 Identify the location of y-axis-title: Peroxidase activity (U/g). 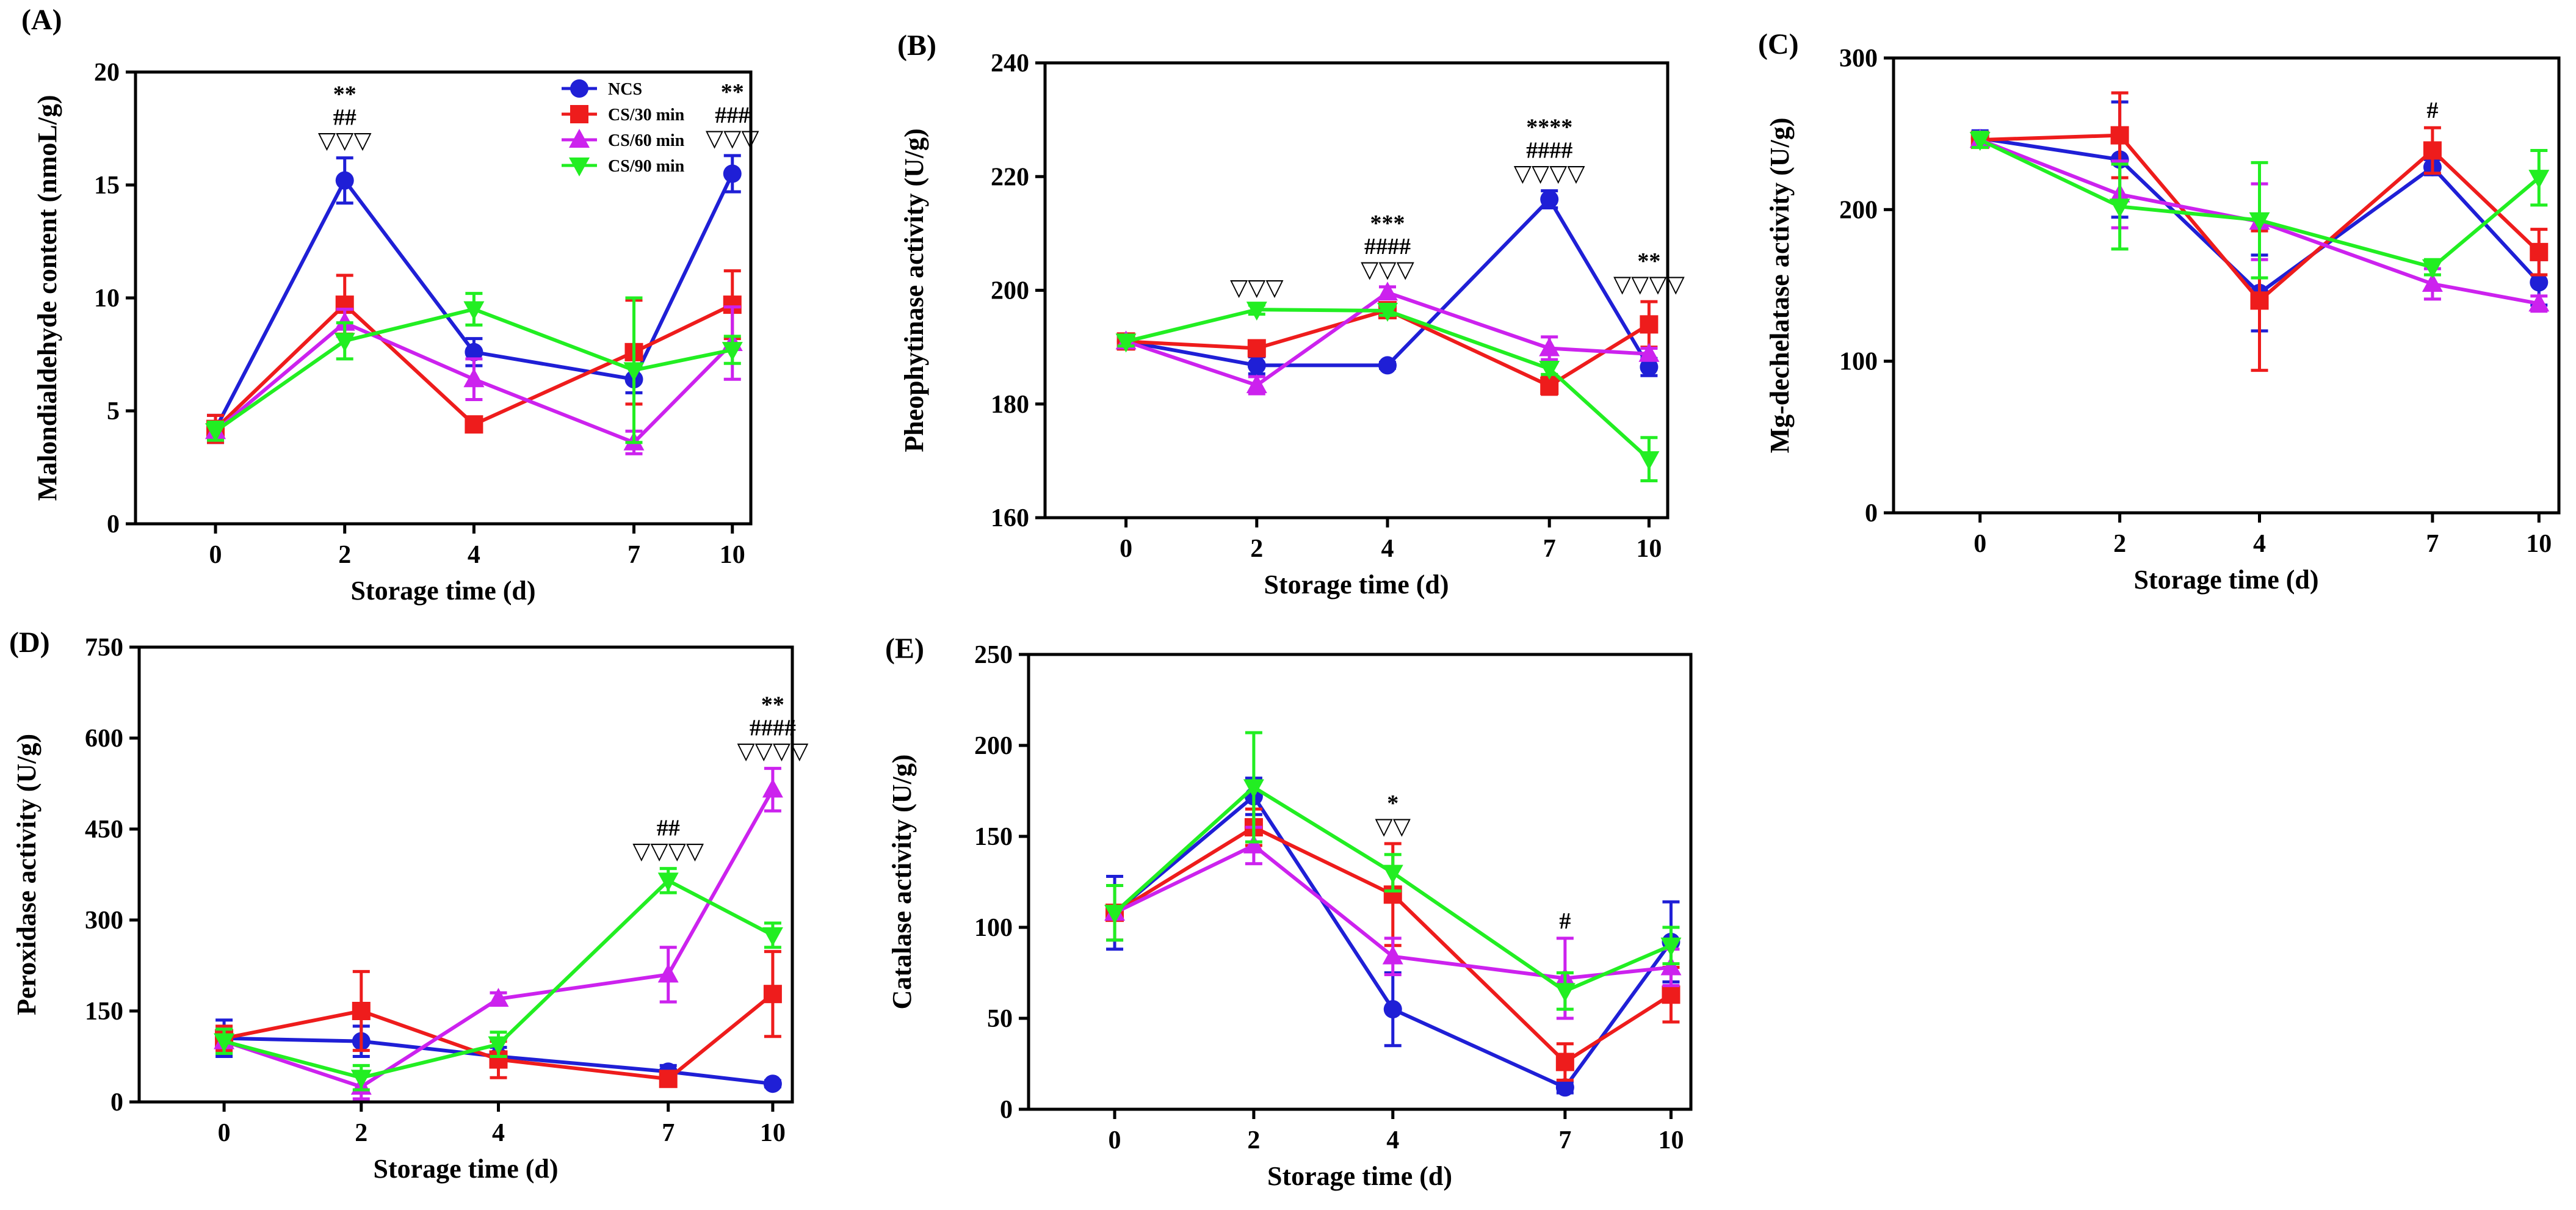
(27, 875).